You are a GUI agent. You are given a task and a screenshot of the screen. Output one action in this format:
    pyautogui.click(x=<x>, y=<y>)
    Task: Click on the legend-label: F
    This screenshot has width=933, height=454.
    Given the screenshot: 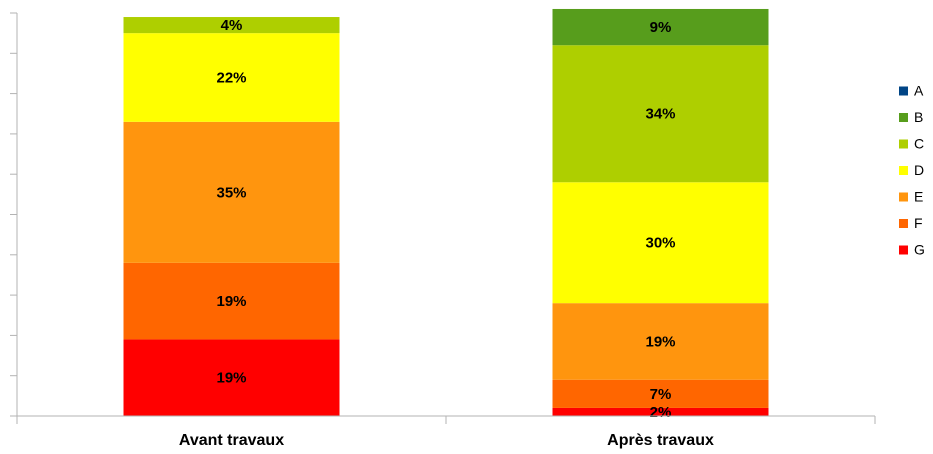 What is the action you would take?
    pyautogui.click(x=918, y=223)
    